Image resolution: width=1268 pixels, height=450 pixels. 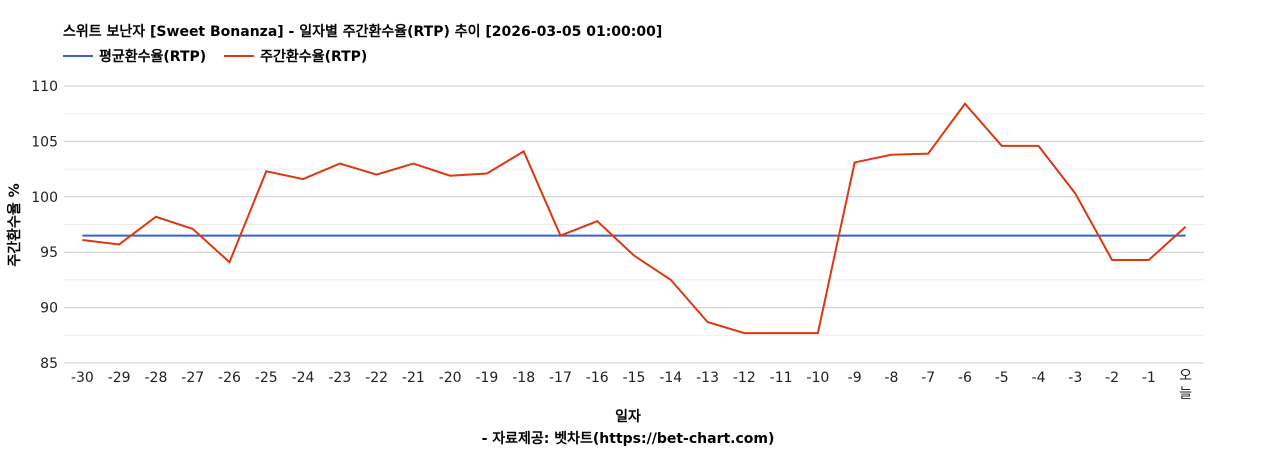 I want to click on y-axis-title: 주간환수율 %, so click(x=14, y=224).